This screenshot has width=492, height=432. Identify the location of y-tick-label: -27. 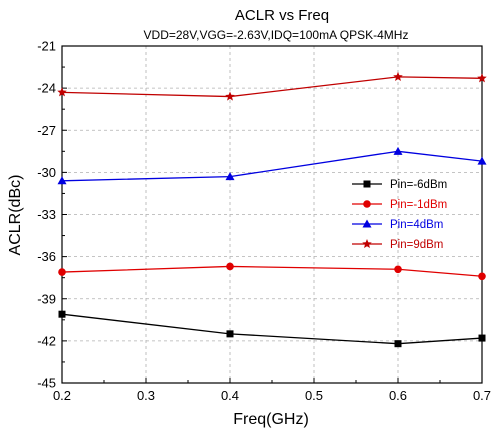
(46, 130).